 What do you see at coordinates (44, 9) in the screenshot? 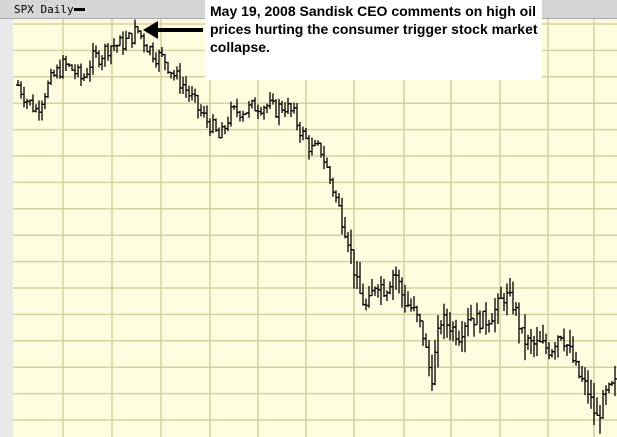
I see `chart-title: SPX Daily` at bounding box center [44, 9].